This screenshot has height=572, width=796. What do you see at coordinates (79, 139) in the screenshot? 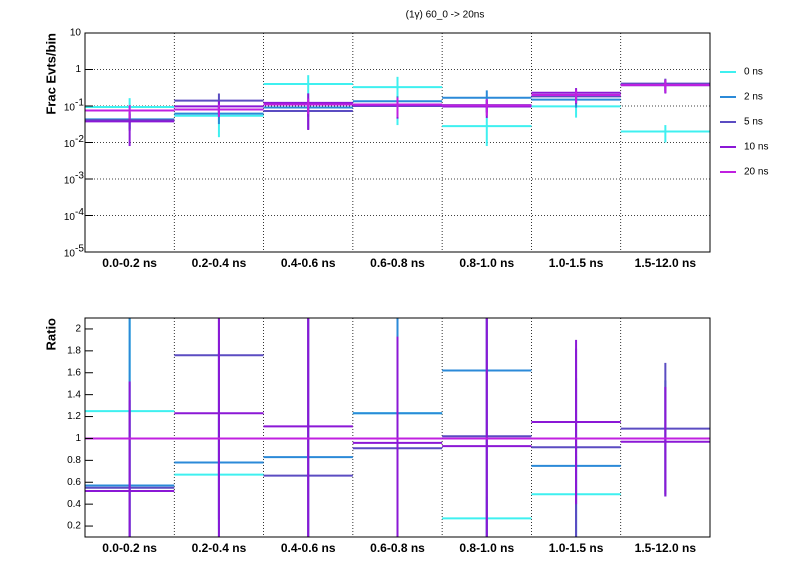
I see `y-tick-exponent: -2` at bounding box center [79, 139].